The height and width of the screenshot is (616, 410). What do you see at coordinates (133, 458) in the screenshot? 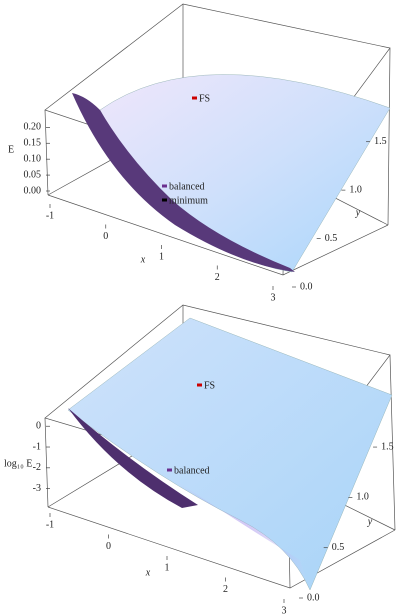
I see `surface-sheet` at bounding box center [133, 458].